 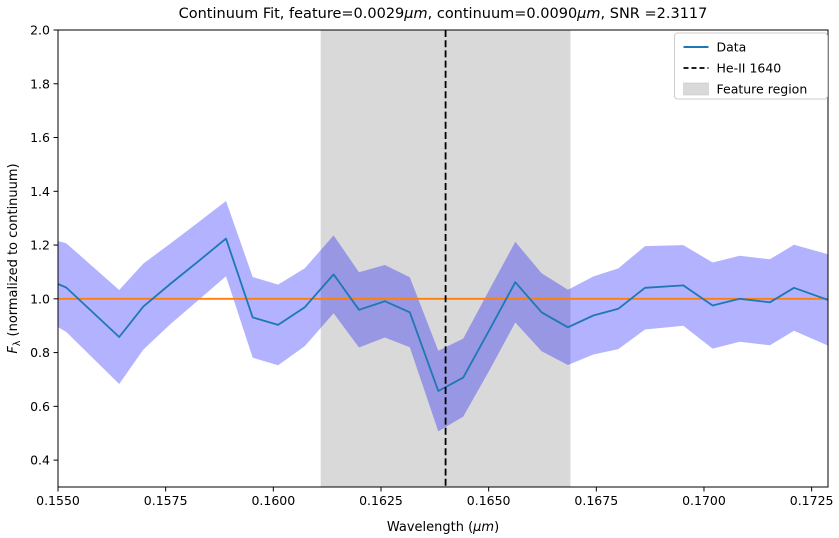 I want to click on legend-item-feature-region: Feature region, so click(x=745, y=89).